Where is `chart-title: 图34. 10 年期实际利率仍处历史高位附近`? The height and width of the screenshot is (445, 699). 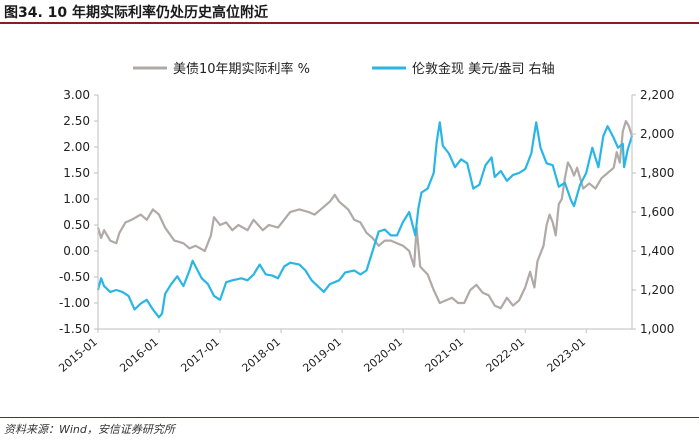
chart-title: 图34. 10 年期实际利率仍处历史高位附近 is located at coordinates (136, 13).